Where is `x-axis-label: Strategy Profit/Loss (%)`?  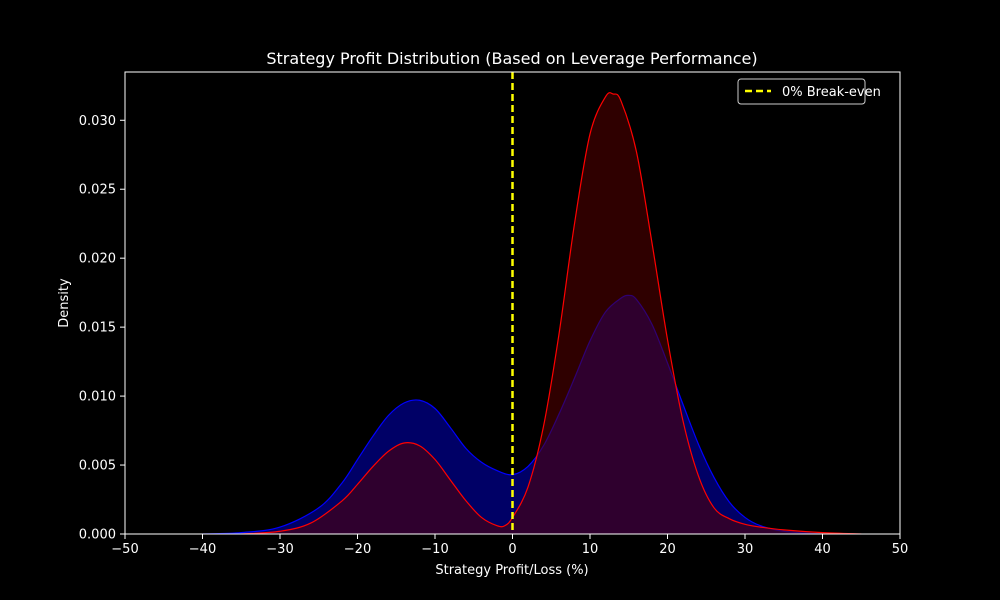 x-axis-label: Strategy Profit/Loss (%) is located at coordinates (511, 570).